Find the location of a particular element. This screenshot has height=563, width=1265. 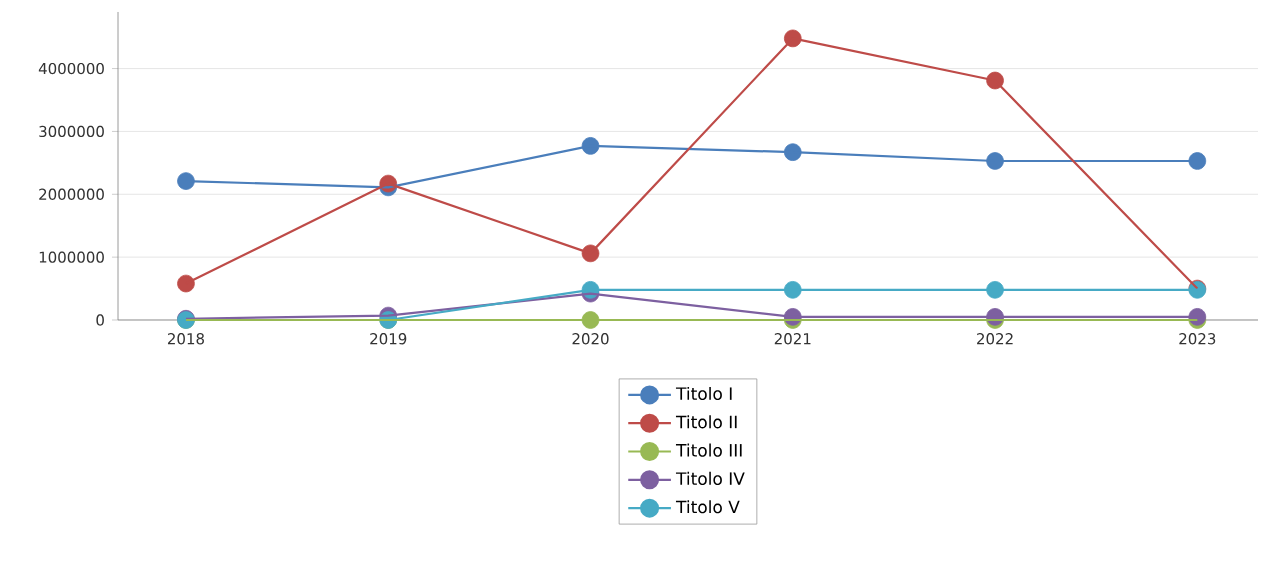

legend-label: Titolo I is located at coordinates (703, 393).